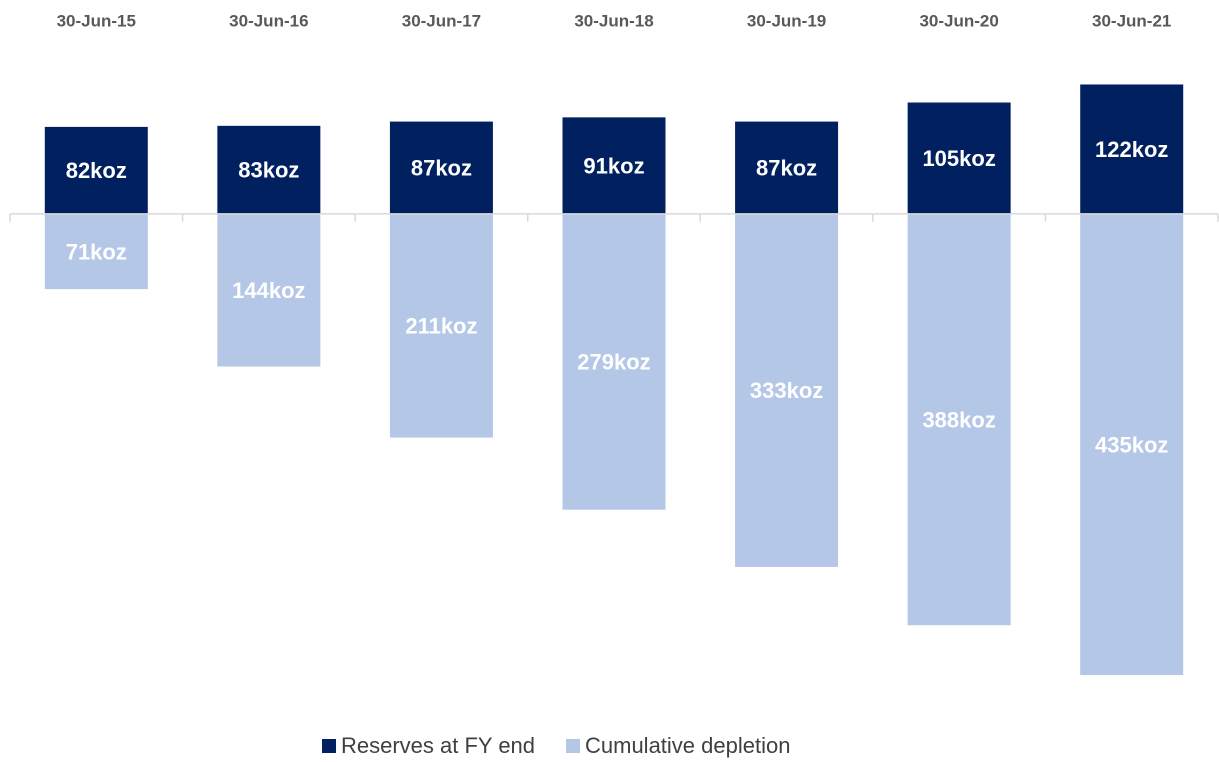 The width and height of the screenshot is (1219, 762). I want to click on data-label: 333koz, so click(786, 390).